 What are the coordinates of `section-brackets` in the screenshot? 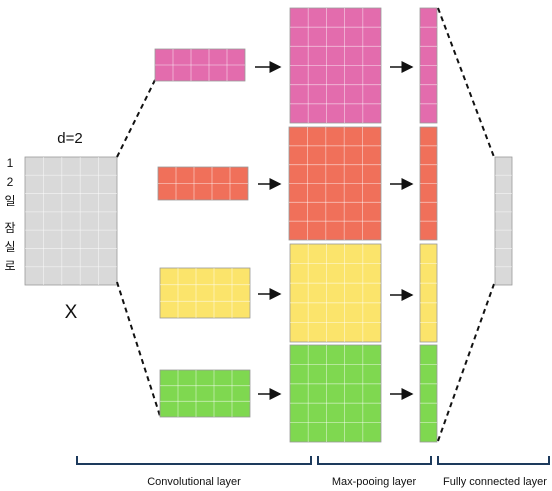 It's located at (313, 460).